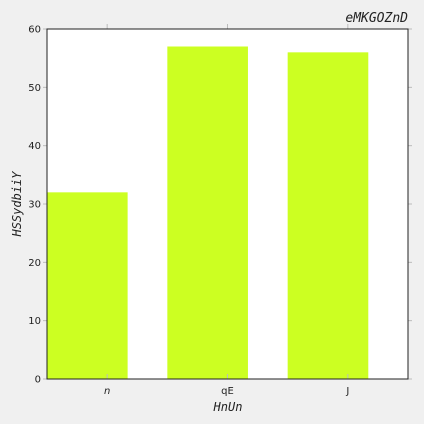 The width and height of the screenshot is (424, 424). What do you see at coordinates (227, 391) in the screenshot?
I see `x-tick-label-1: qE` at bounding box center [227, 391].